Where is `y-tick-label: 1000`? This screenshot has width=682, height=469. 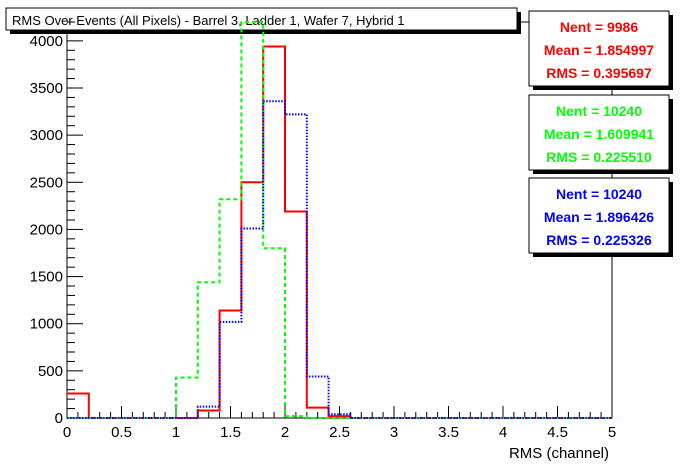
y-tick-label: 1000 is located at coordinates (46, 324).